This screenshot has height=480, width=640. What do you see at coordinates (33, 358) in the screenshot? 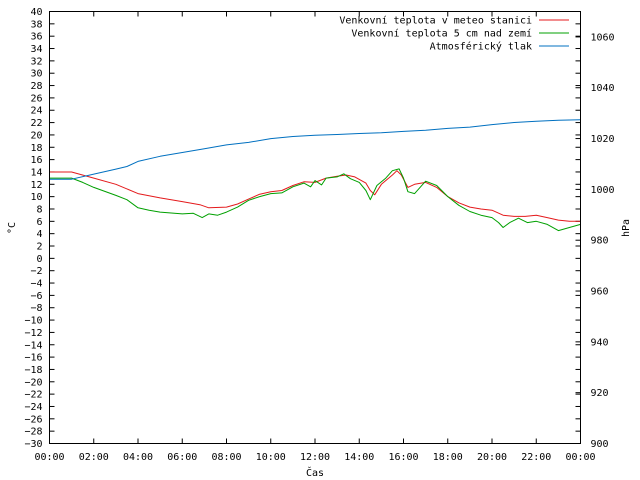
I see `y-left-tick-label: −16` at bounding box center [33, 358].